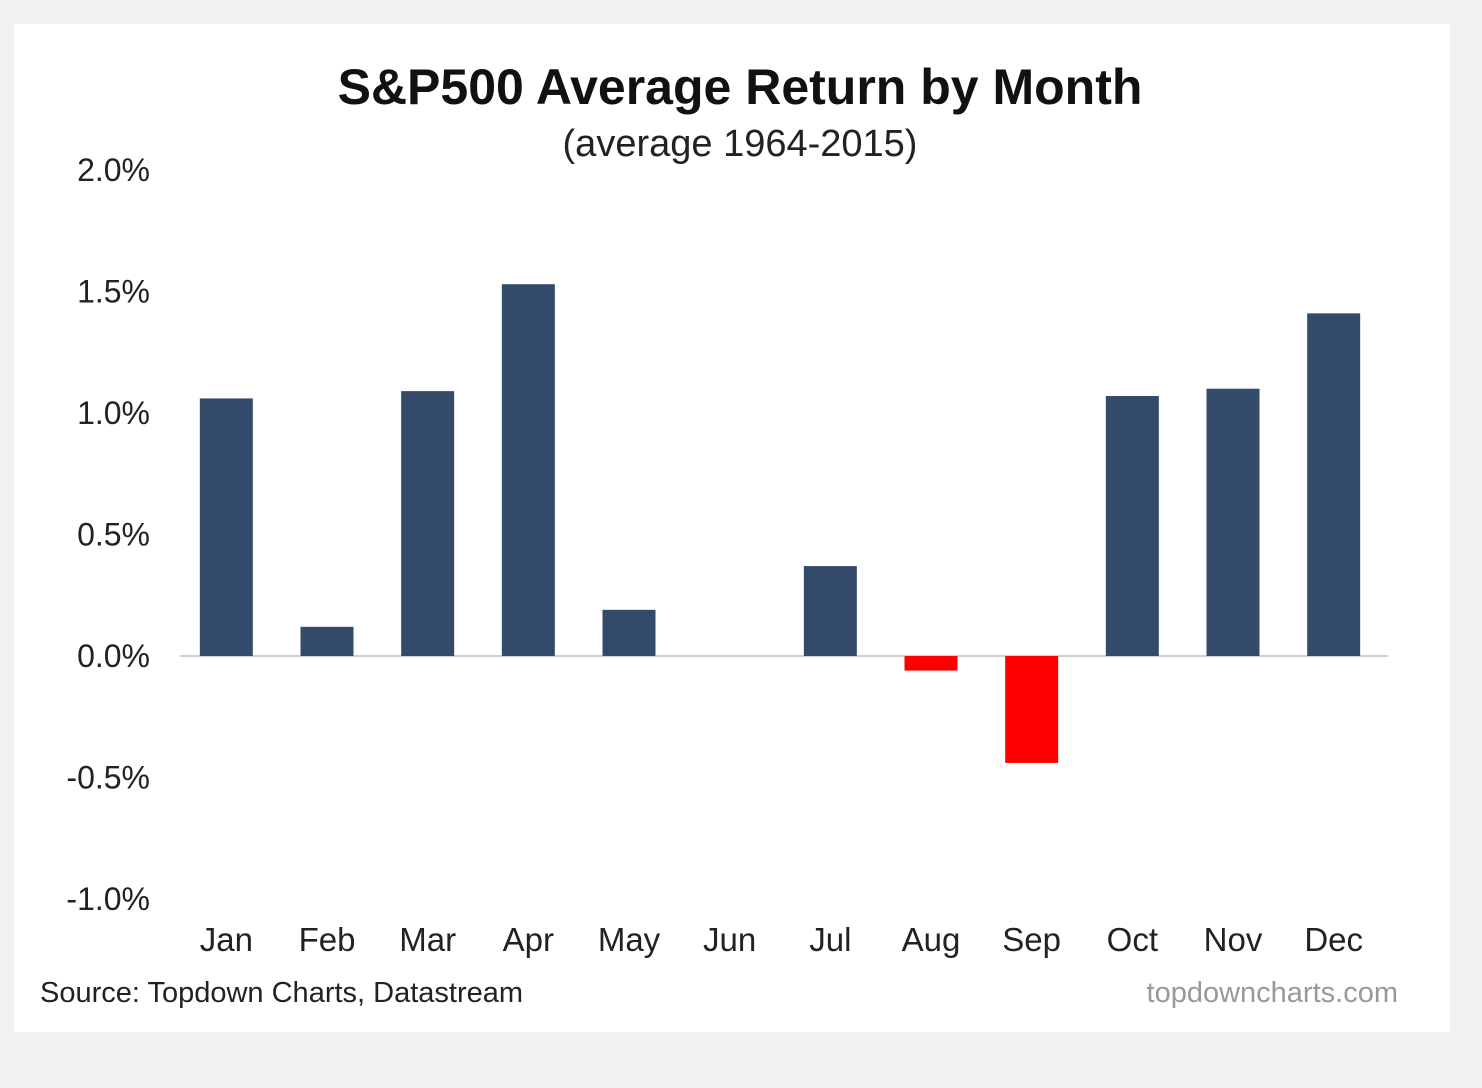 The width and height of the screenshot is (1482, 1088). I want to click on x-tick-label: Mar, so click(427, 939).